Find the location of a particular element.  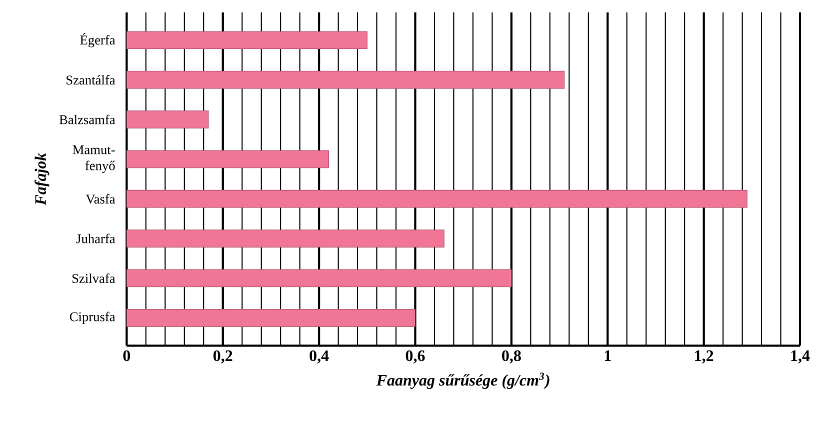

x-tick-label: 1,2 is located at coordinates (704, 357).